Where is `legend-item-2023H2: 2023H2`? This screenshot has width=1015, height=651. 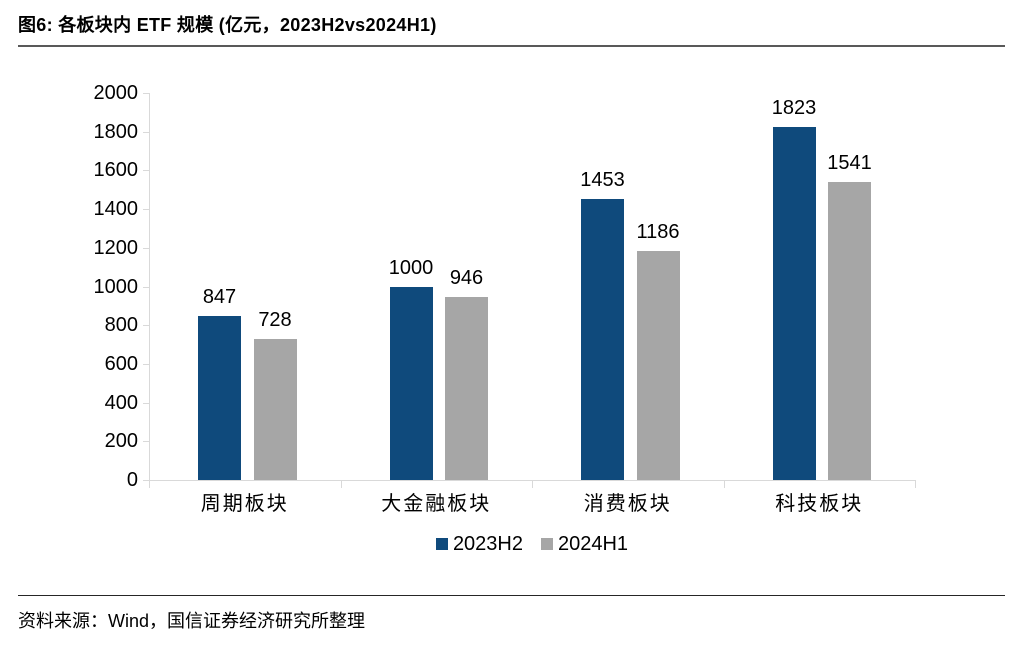
legend-item-2023H2: 2023H2 is located at coordinates (479, 544).